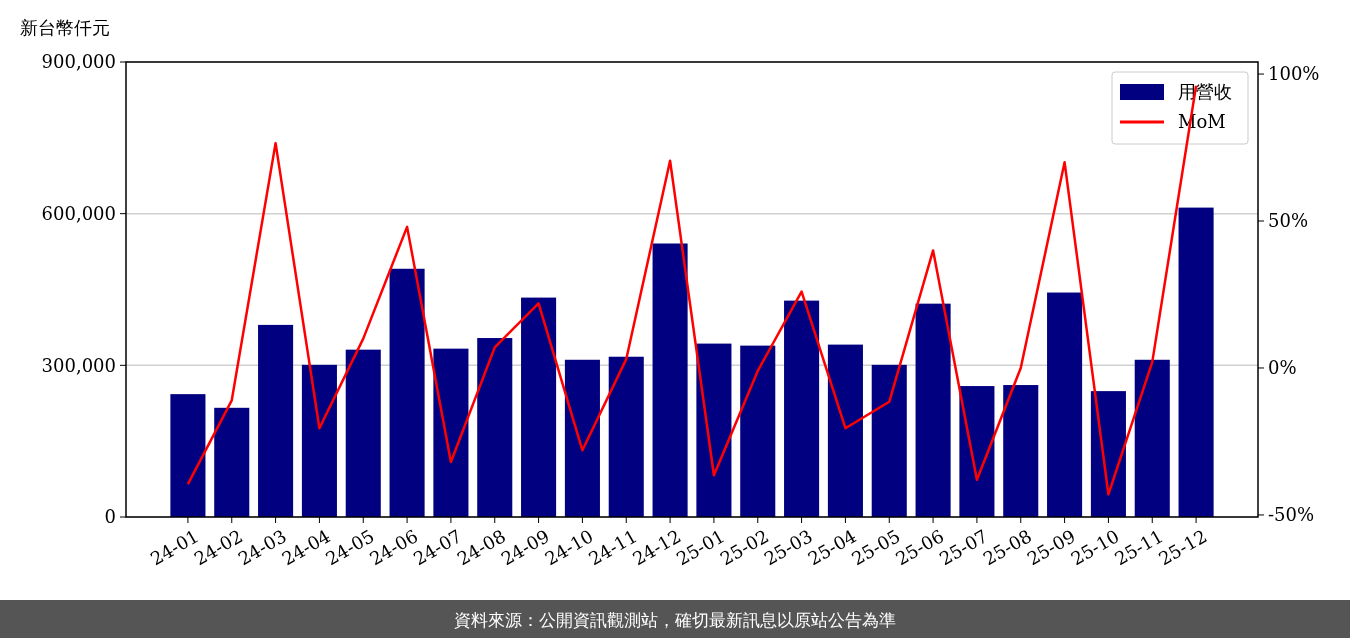 This screenshot has height=638, width=1350. What do you see at coordinates (1282, 368) in the screenshot?
I see `y2-tick-label: 0%` at bounding box center [1282, 368].